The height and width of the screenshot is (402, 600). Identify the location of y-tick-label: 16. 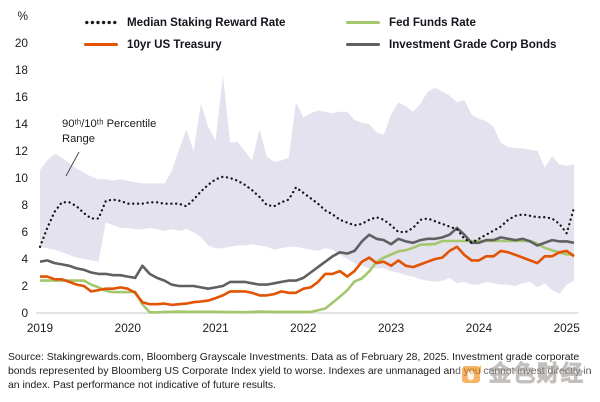
(22, 97).